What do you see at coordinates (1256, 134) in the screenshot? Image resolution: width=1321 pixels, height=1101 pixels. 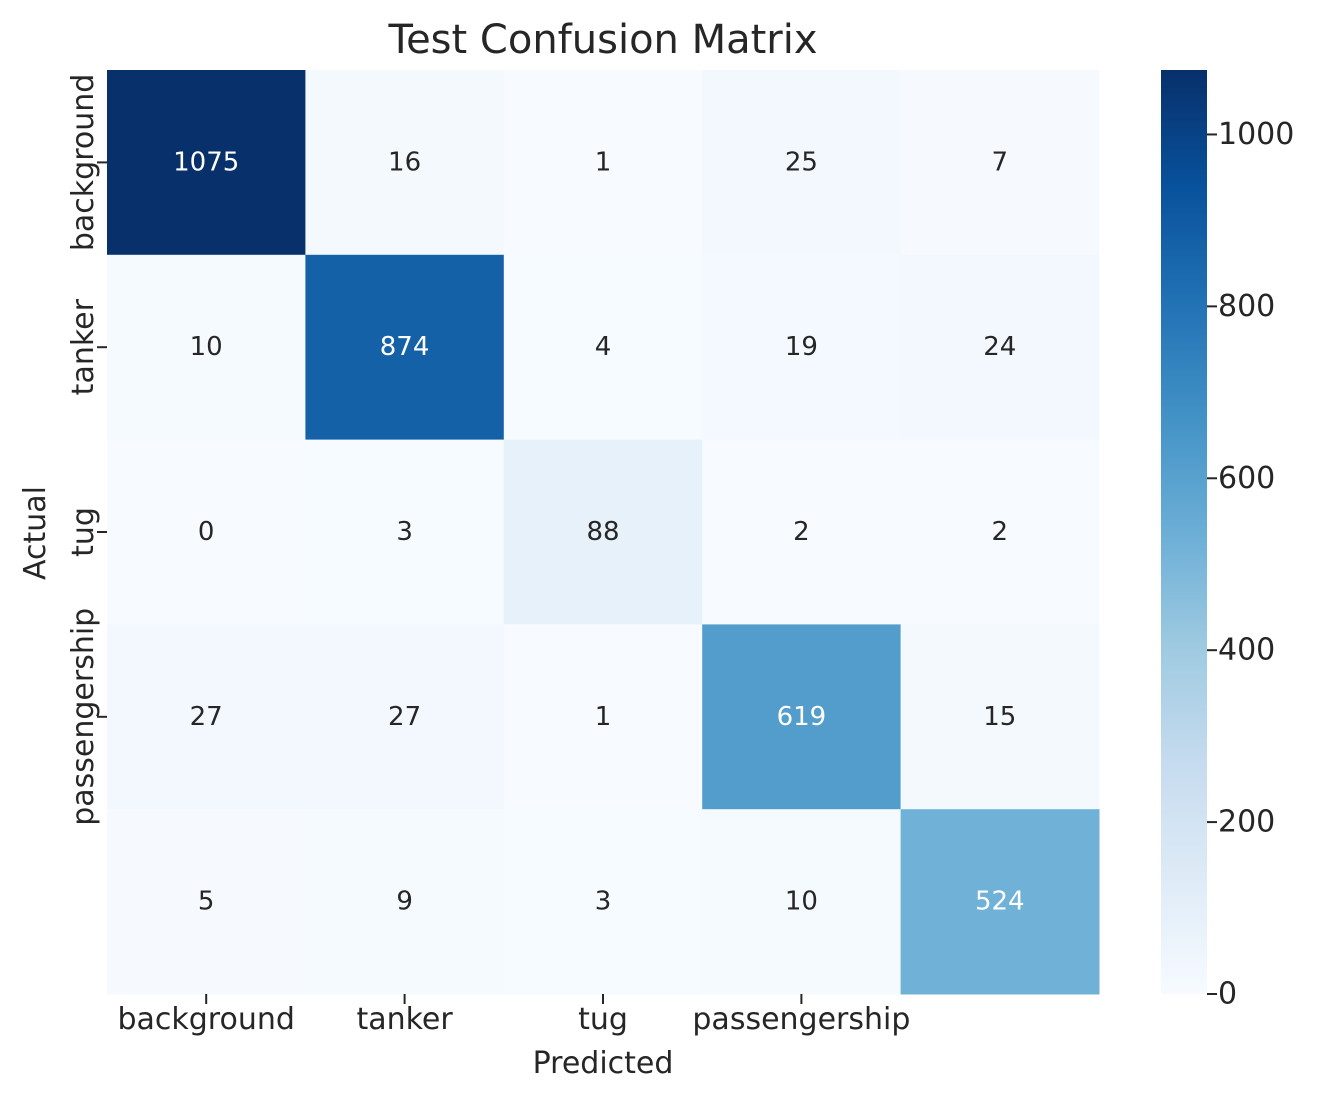 I see `colorbar-tick-label-5: 1000` at bounding box center [1256, 134].